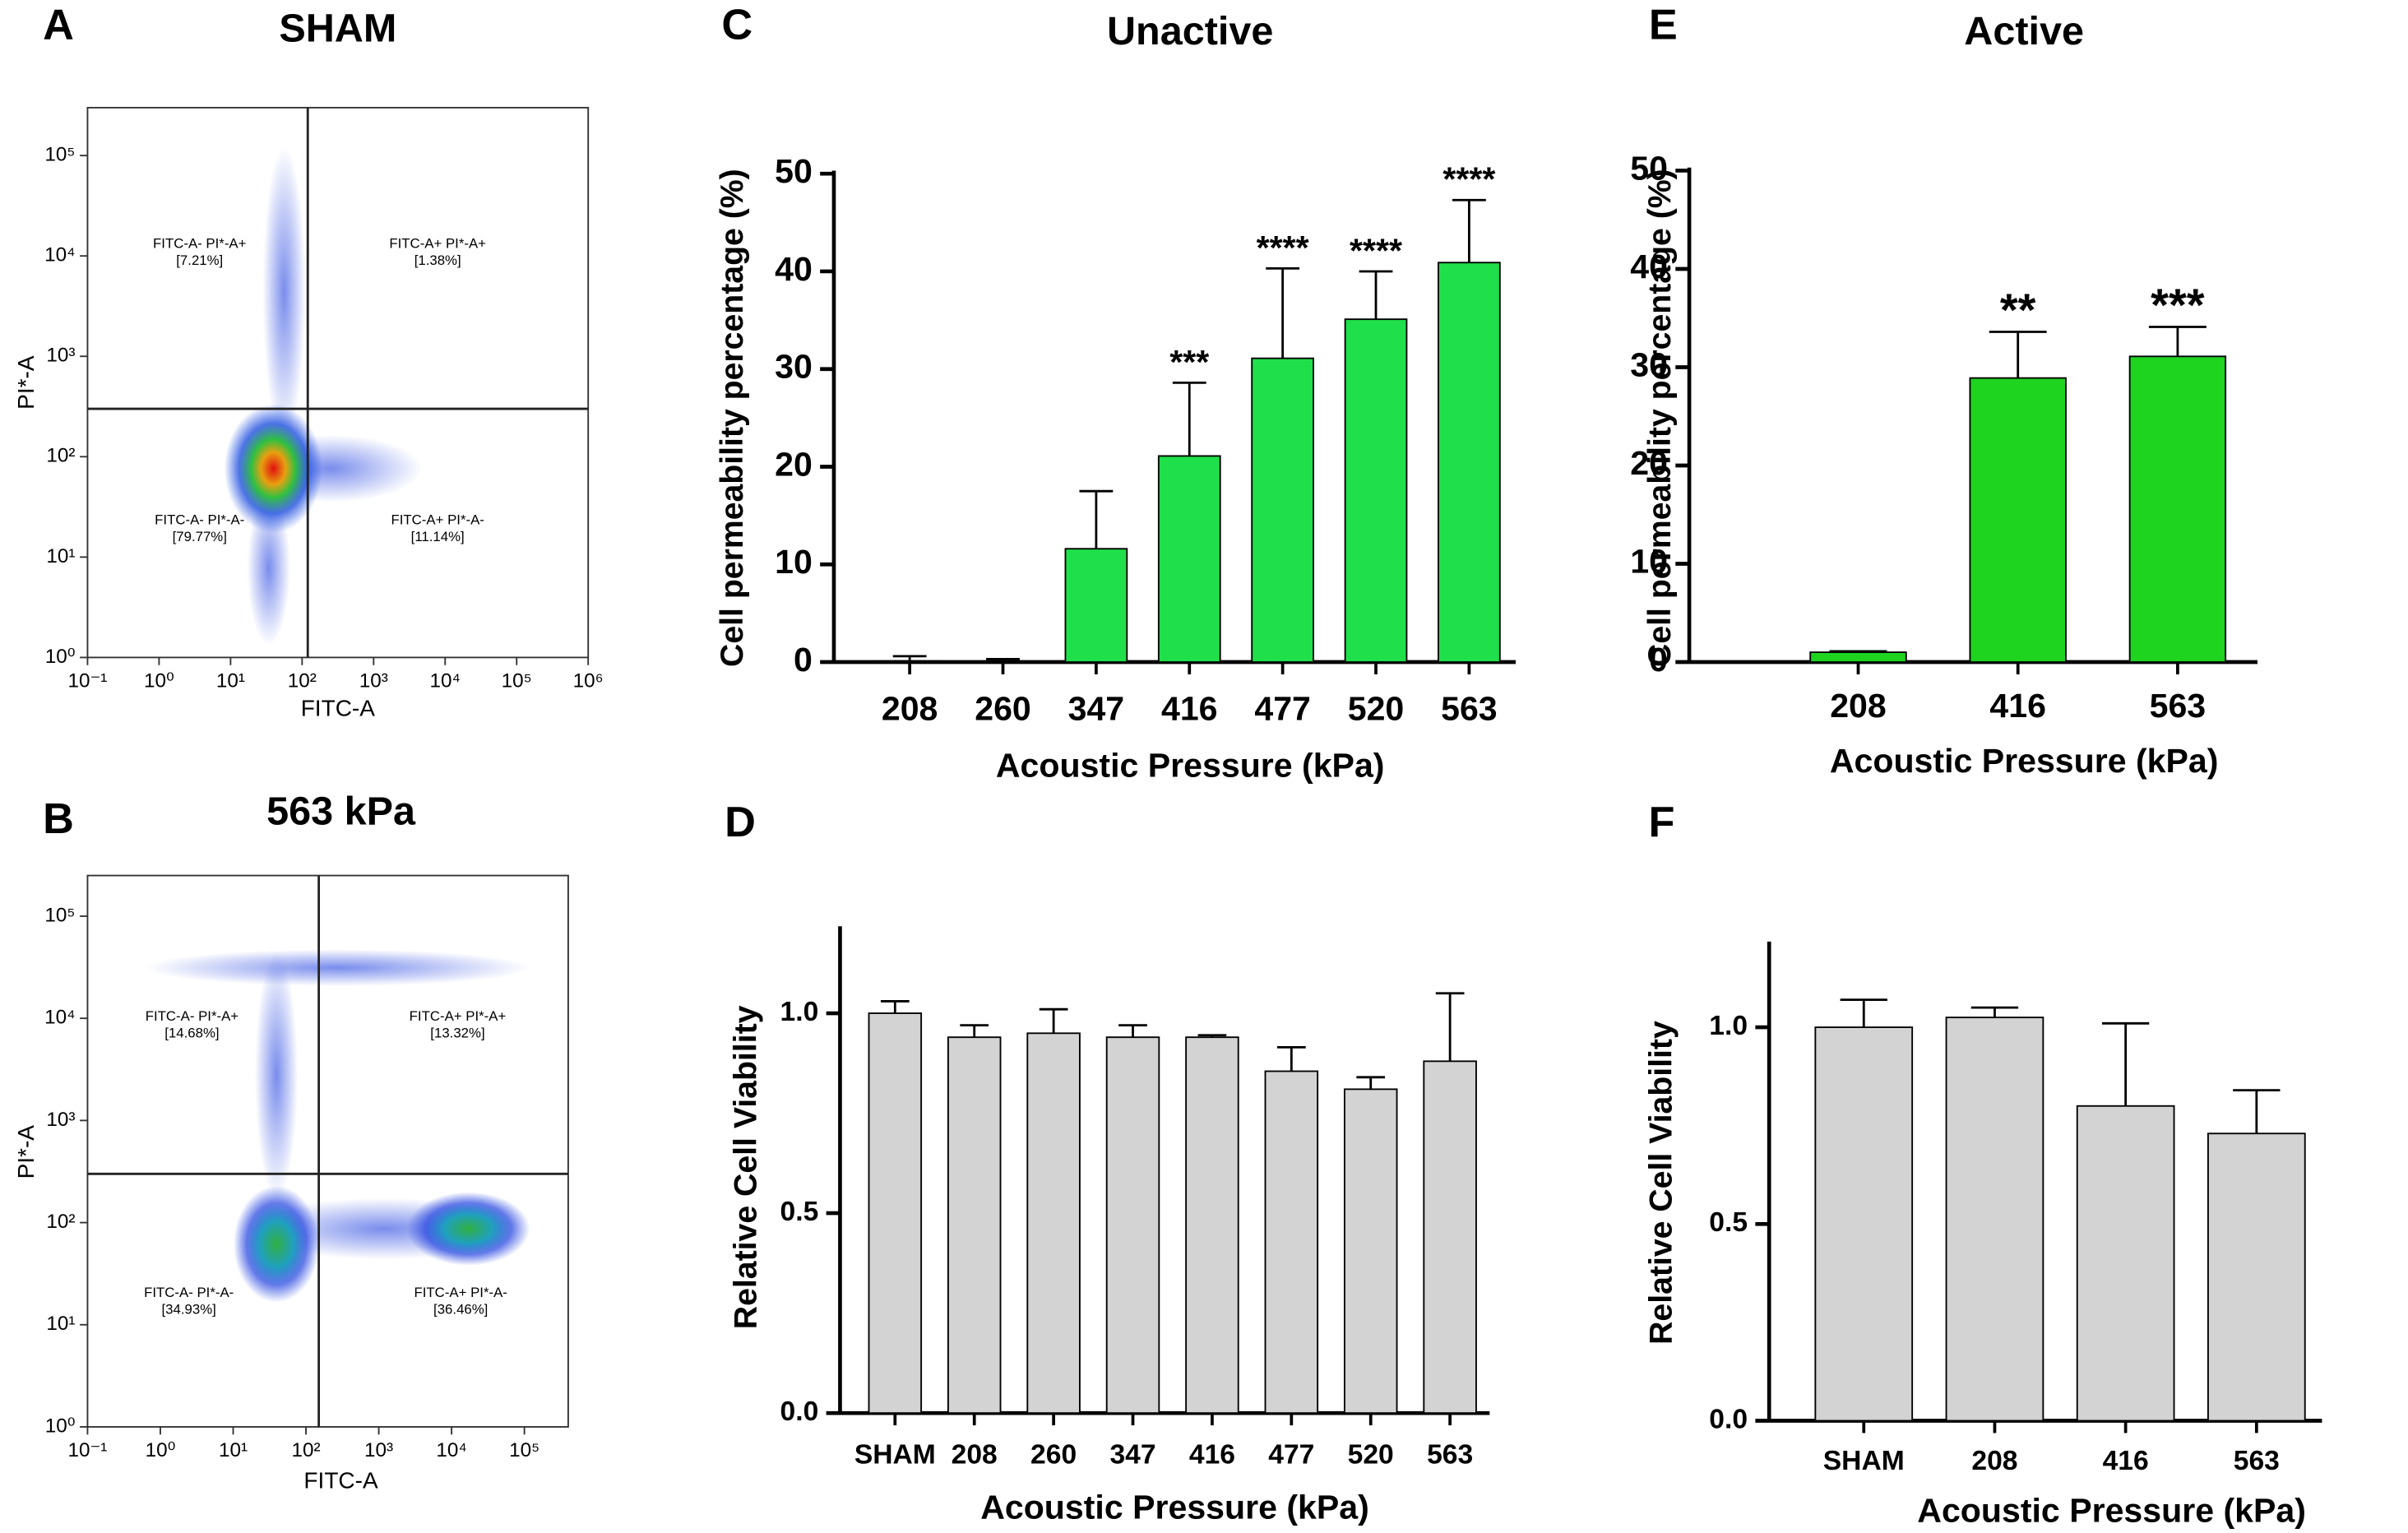 The image size is (2408, 1533). What do you see at coordinates (87, 1450) in the screenshot?
I see `x-tick-label: 10⁻¹` at bounding box center [87, 1450].